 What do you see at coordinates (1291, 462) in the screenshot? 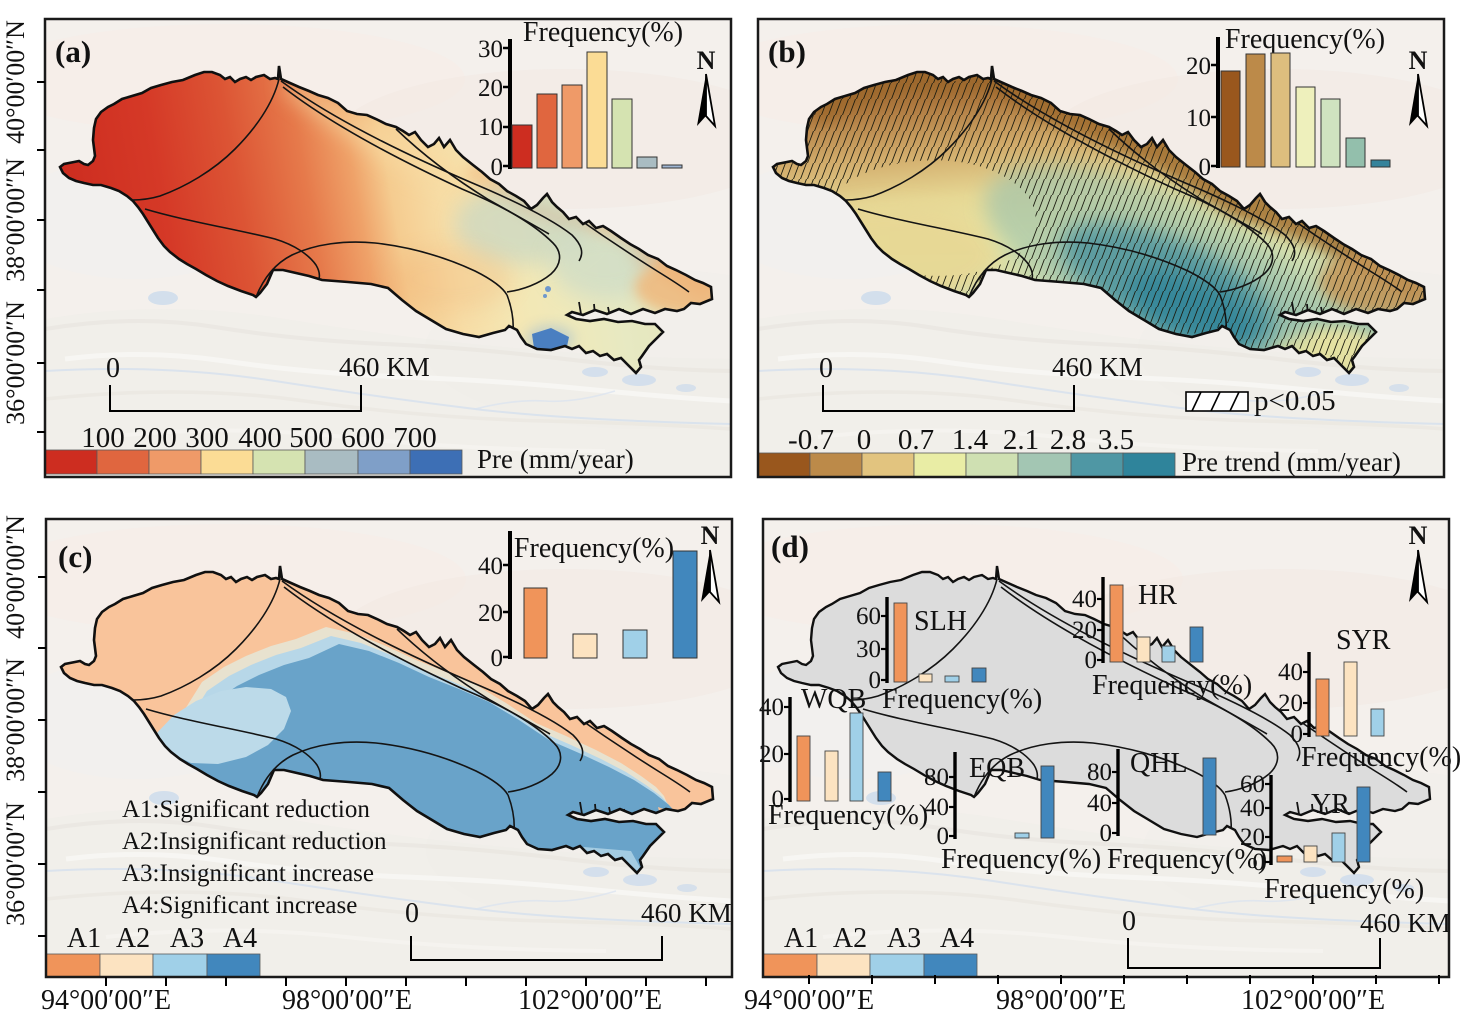
I see `svg-text: Pre trend (mm/year)` at bounding box center [1291, 462].